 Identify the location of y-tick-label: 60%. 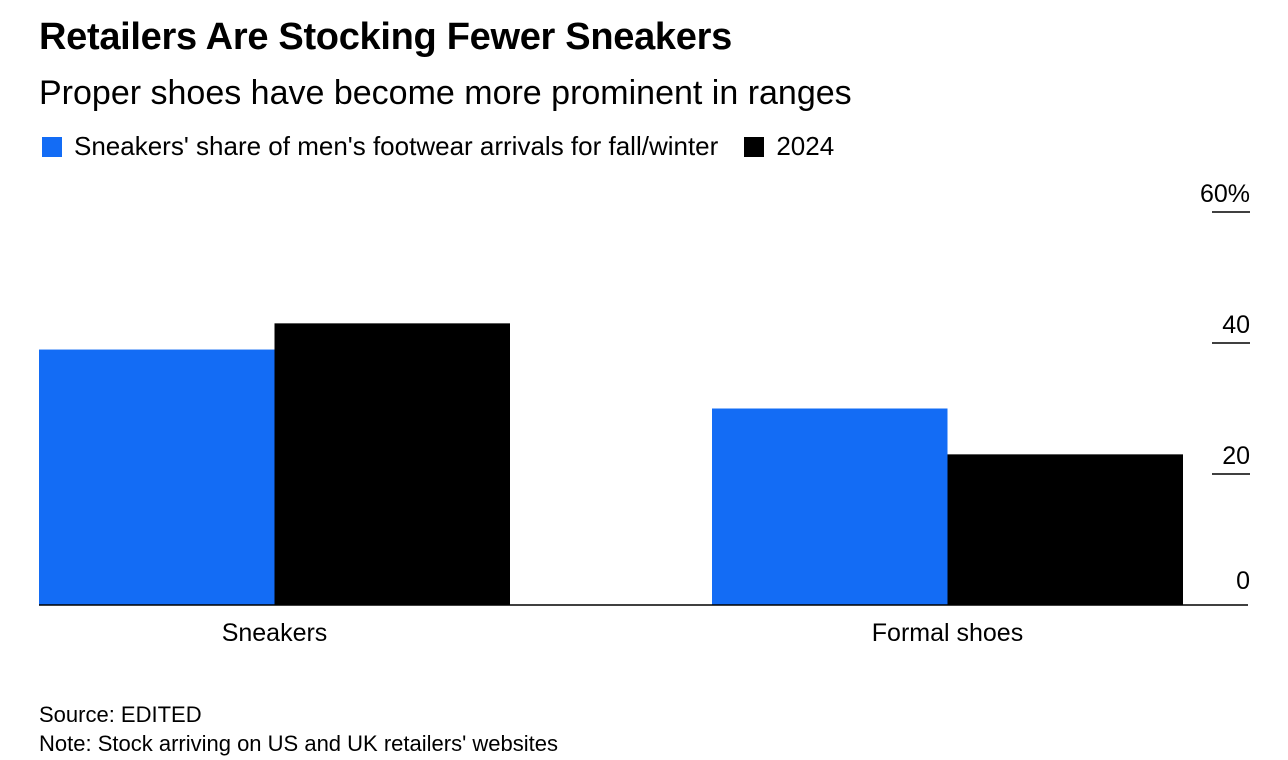
(1225, 194).